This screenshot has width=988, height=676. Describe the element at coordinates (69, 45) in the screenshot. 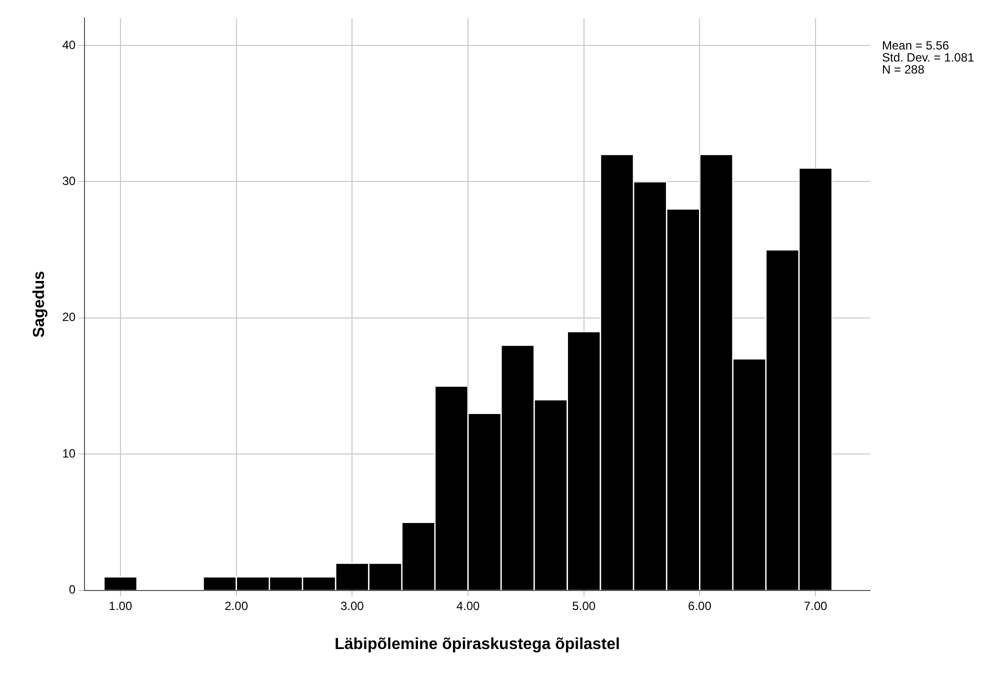

I see `y-tick-label: 40` at that location.